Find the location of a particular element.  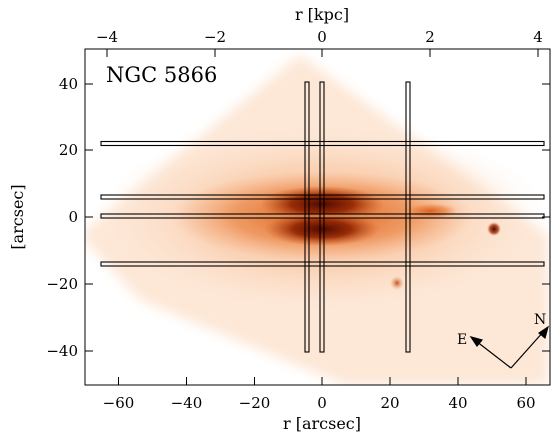

x-top-tick-label: −4 is located at coordinates (107, 37).